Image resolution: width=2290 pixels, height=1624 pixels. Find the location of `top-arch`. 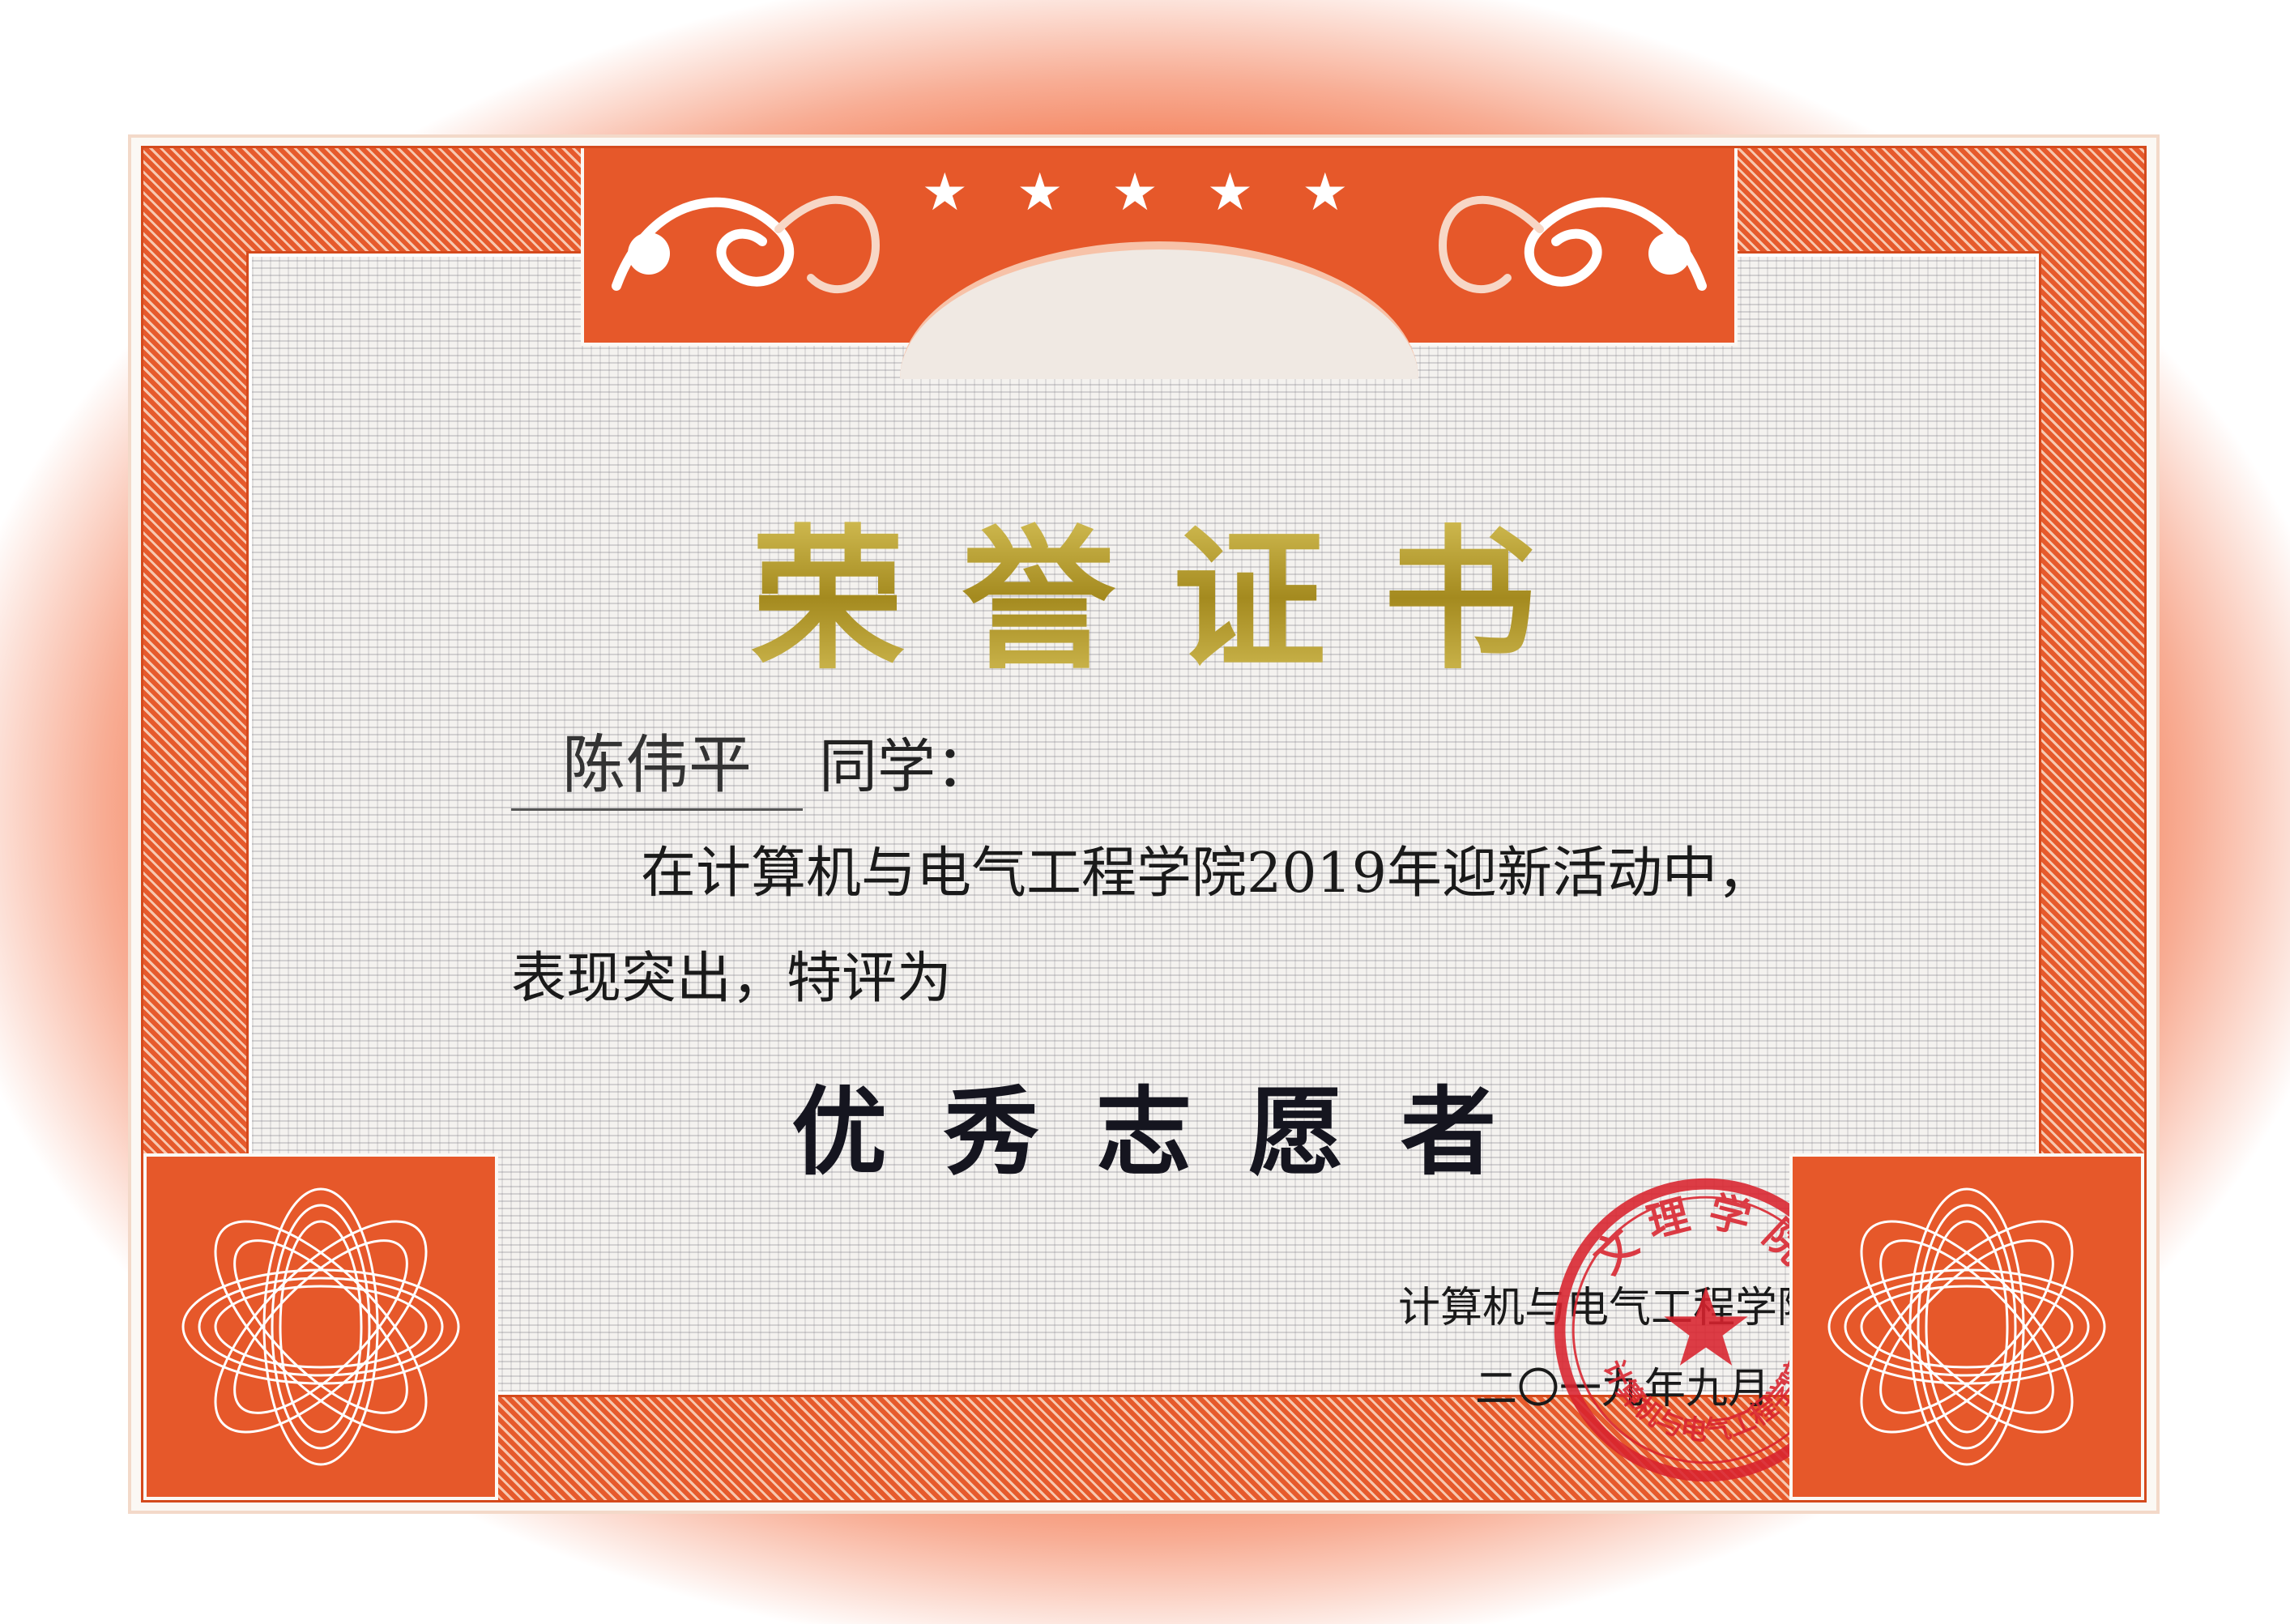

top-arch is located at coordinates (1159, 310).